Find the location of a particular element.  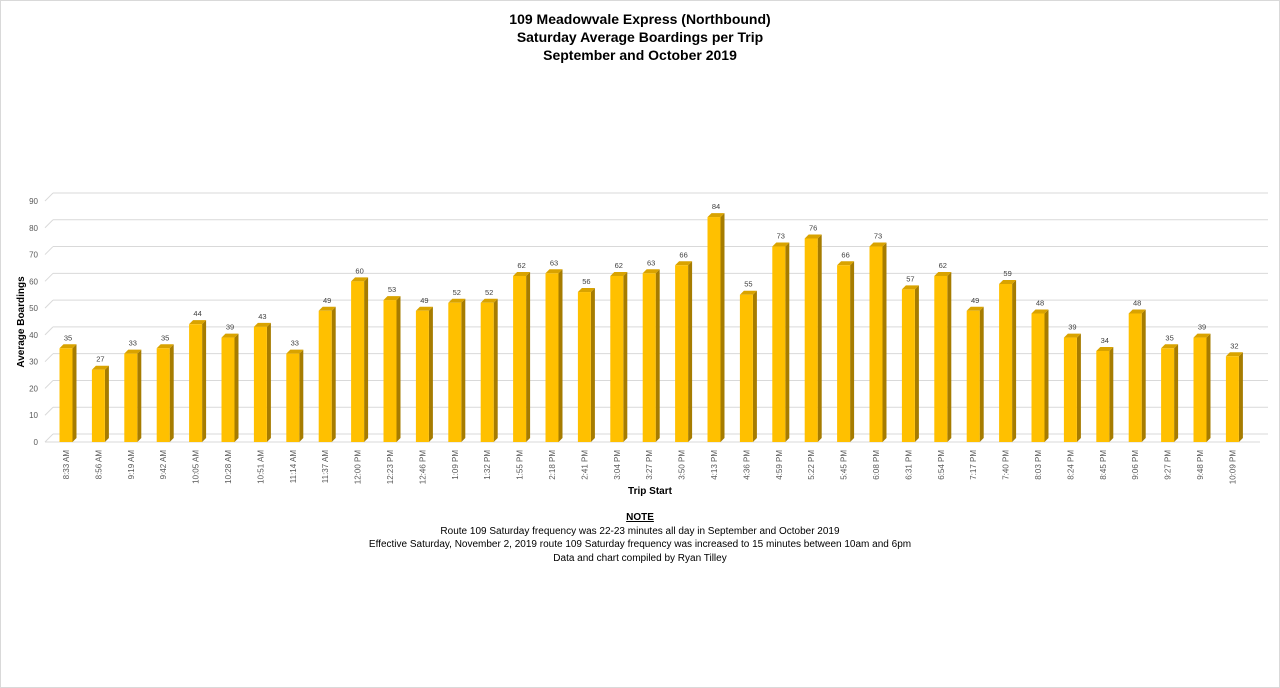

x-tick-label: 9:06 PM is located at coordinates (1135, 465).